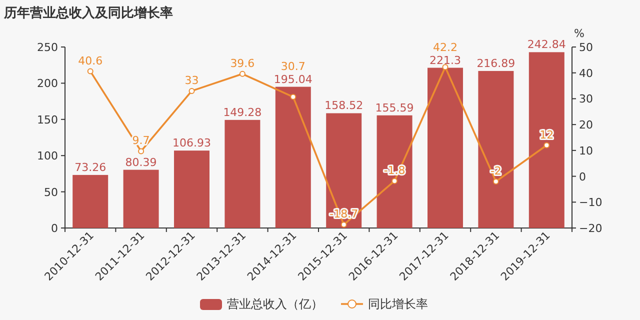 This screenshot has height=320, width=640. Describe the element at coordinates (47, 83) in the screenshot. I see `y-tick-label: 200` at that location.